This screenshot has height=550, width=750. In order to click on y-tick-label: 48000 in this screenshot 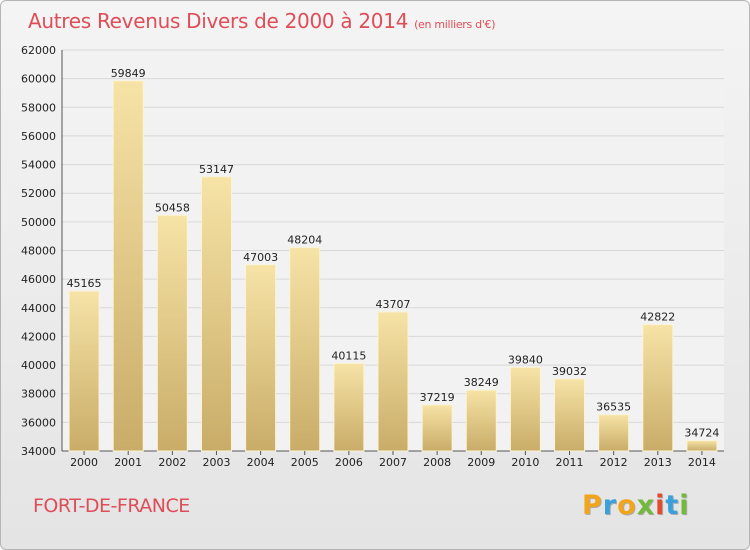, I will do `click(38, 251)`.